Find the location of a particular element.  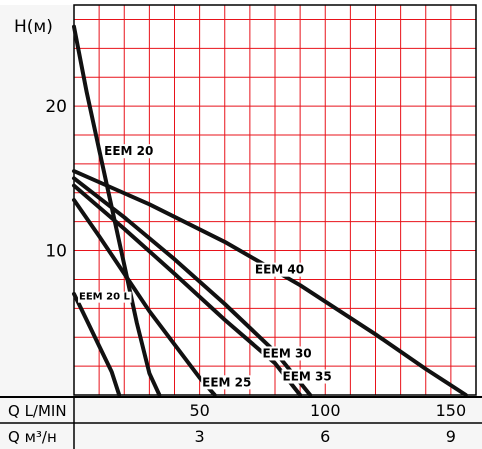

curve-label: EEM 40 is located at coordinates (279, 270).